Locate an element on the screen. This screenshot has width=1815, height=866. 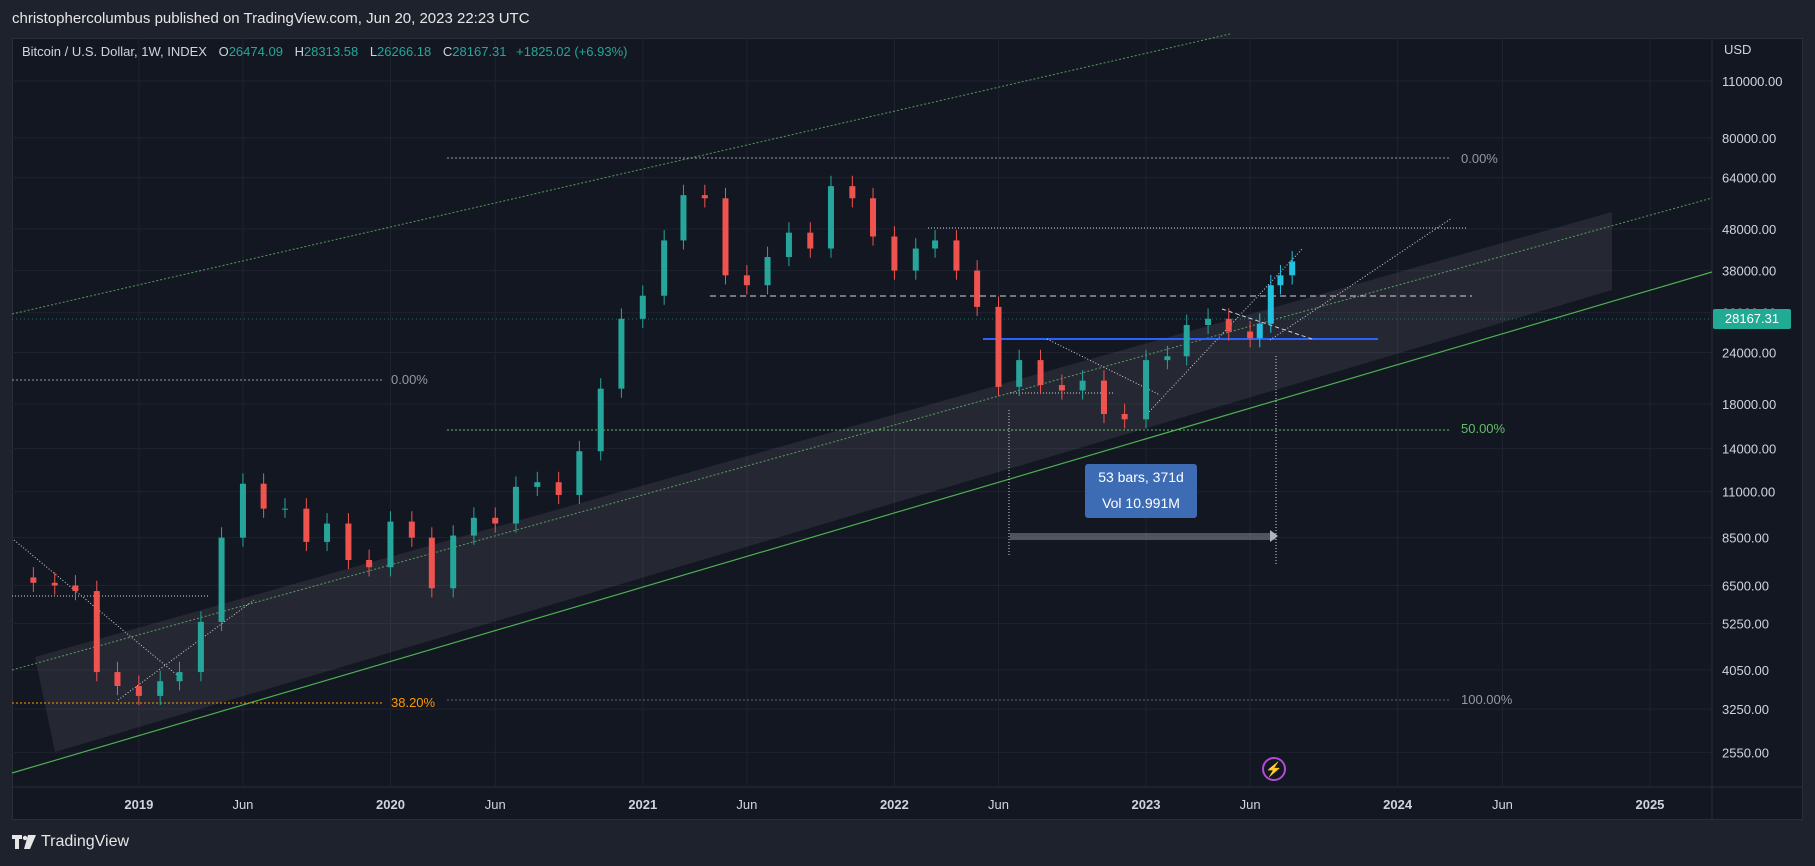
price-tick-label: 24000.00 is located at coordinates (1749, 353).